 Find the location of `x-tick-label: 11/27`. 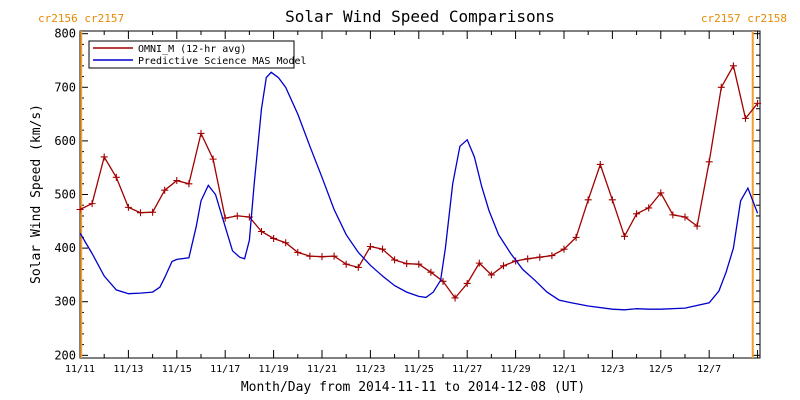

x-tick-label: 11/27 is located at coordinates (467, 369).